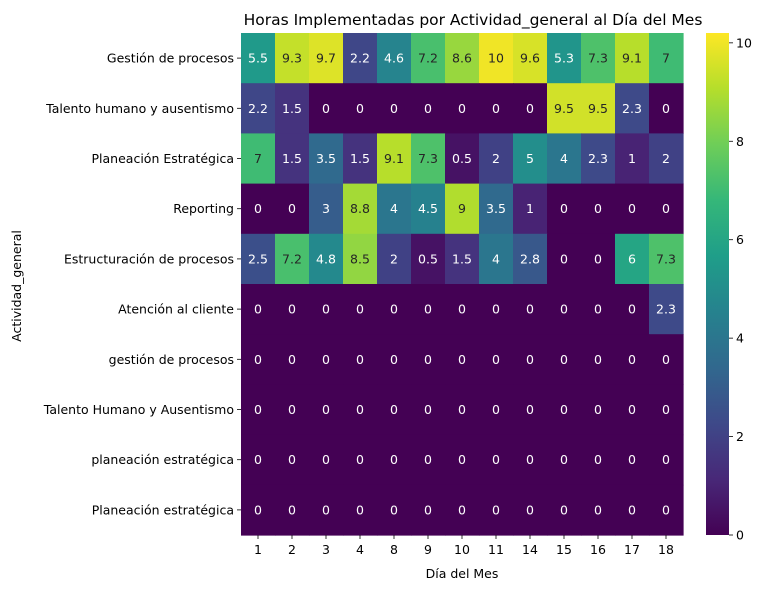  Describe the element at coordinates (530, 549) in the screenshot. I see `x-tick-label: 14` at that location.